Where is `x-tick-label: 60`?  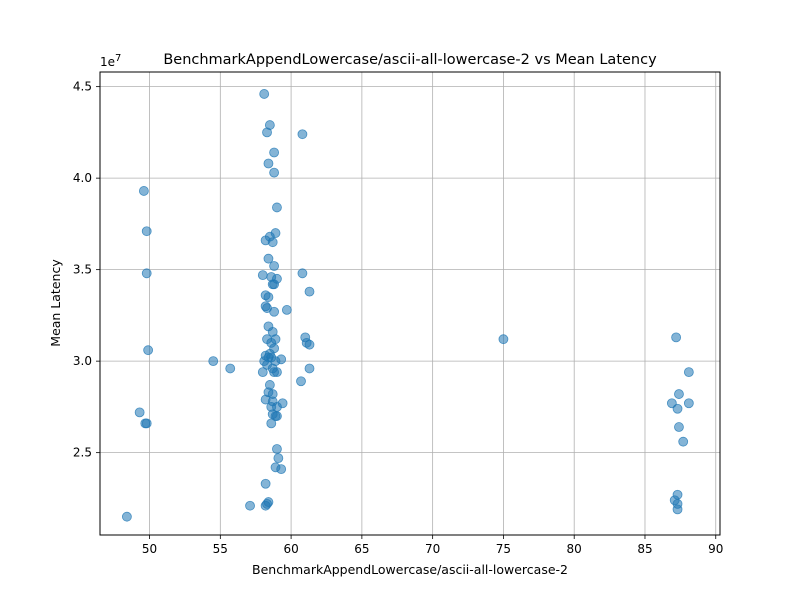
x-tick-label: 60 is located at coordinates (290, 549).